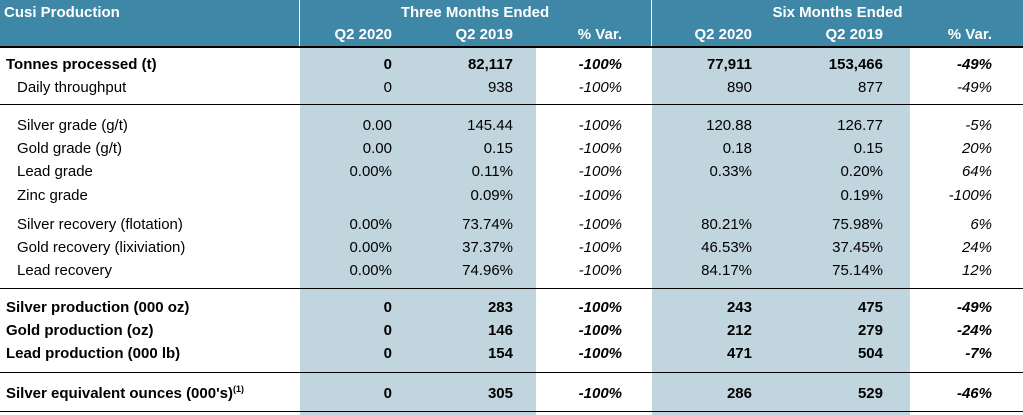  I want to click on rule-bottom, so click(511, 411).